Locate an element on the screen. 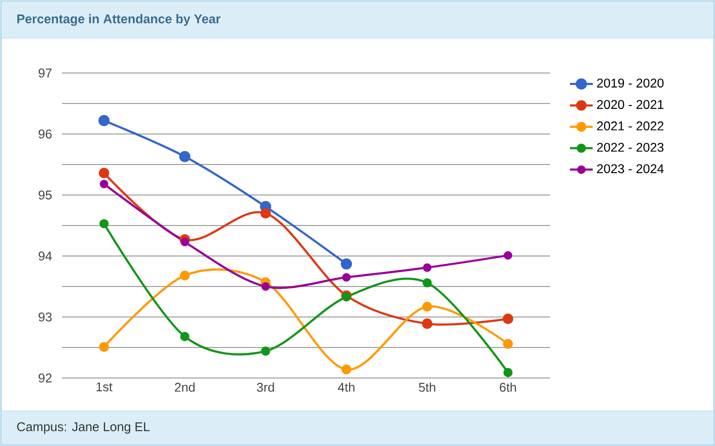 This screenshot has height=446, width=715. legend-label: 2021 - 2022 is located at coordinates (630, 125).